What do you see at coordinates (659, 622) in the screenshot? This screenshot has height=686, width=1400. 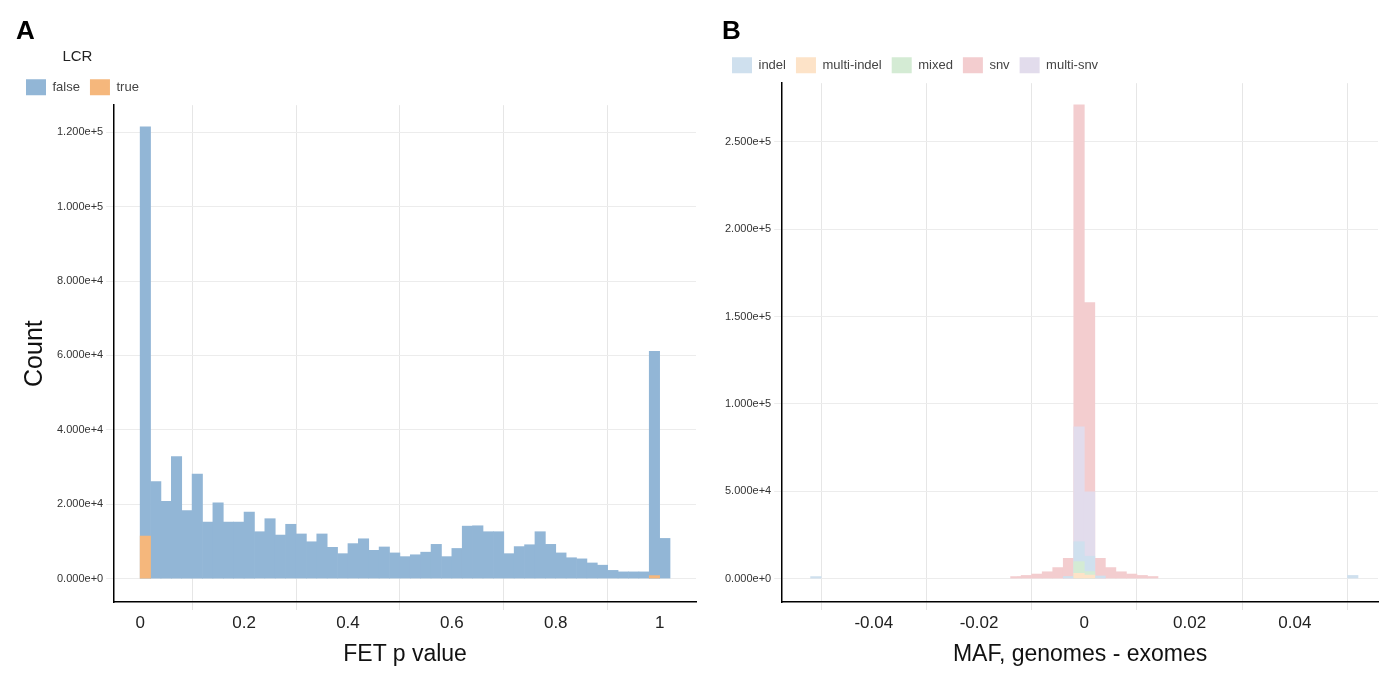 I see `x-tick-label: 1` at bounding box center [659, 622].